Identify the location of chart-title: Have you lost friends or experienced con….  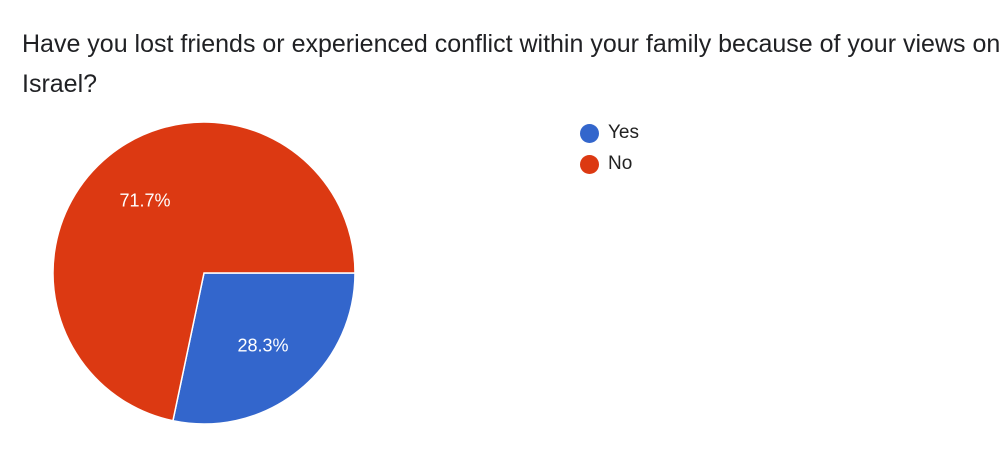
(511, 64).